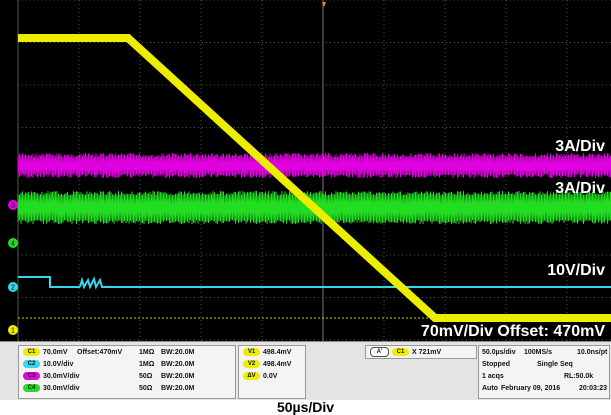 This screenshot has height=415, width=611. What do you see at coordinates (31, 364) in the screenshot?
I see `channel-id: C2` at bounding box center [31, 364].